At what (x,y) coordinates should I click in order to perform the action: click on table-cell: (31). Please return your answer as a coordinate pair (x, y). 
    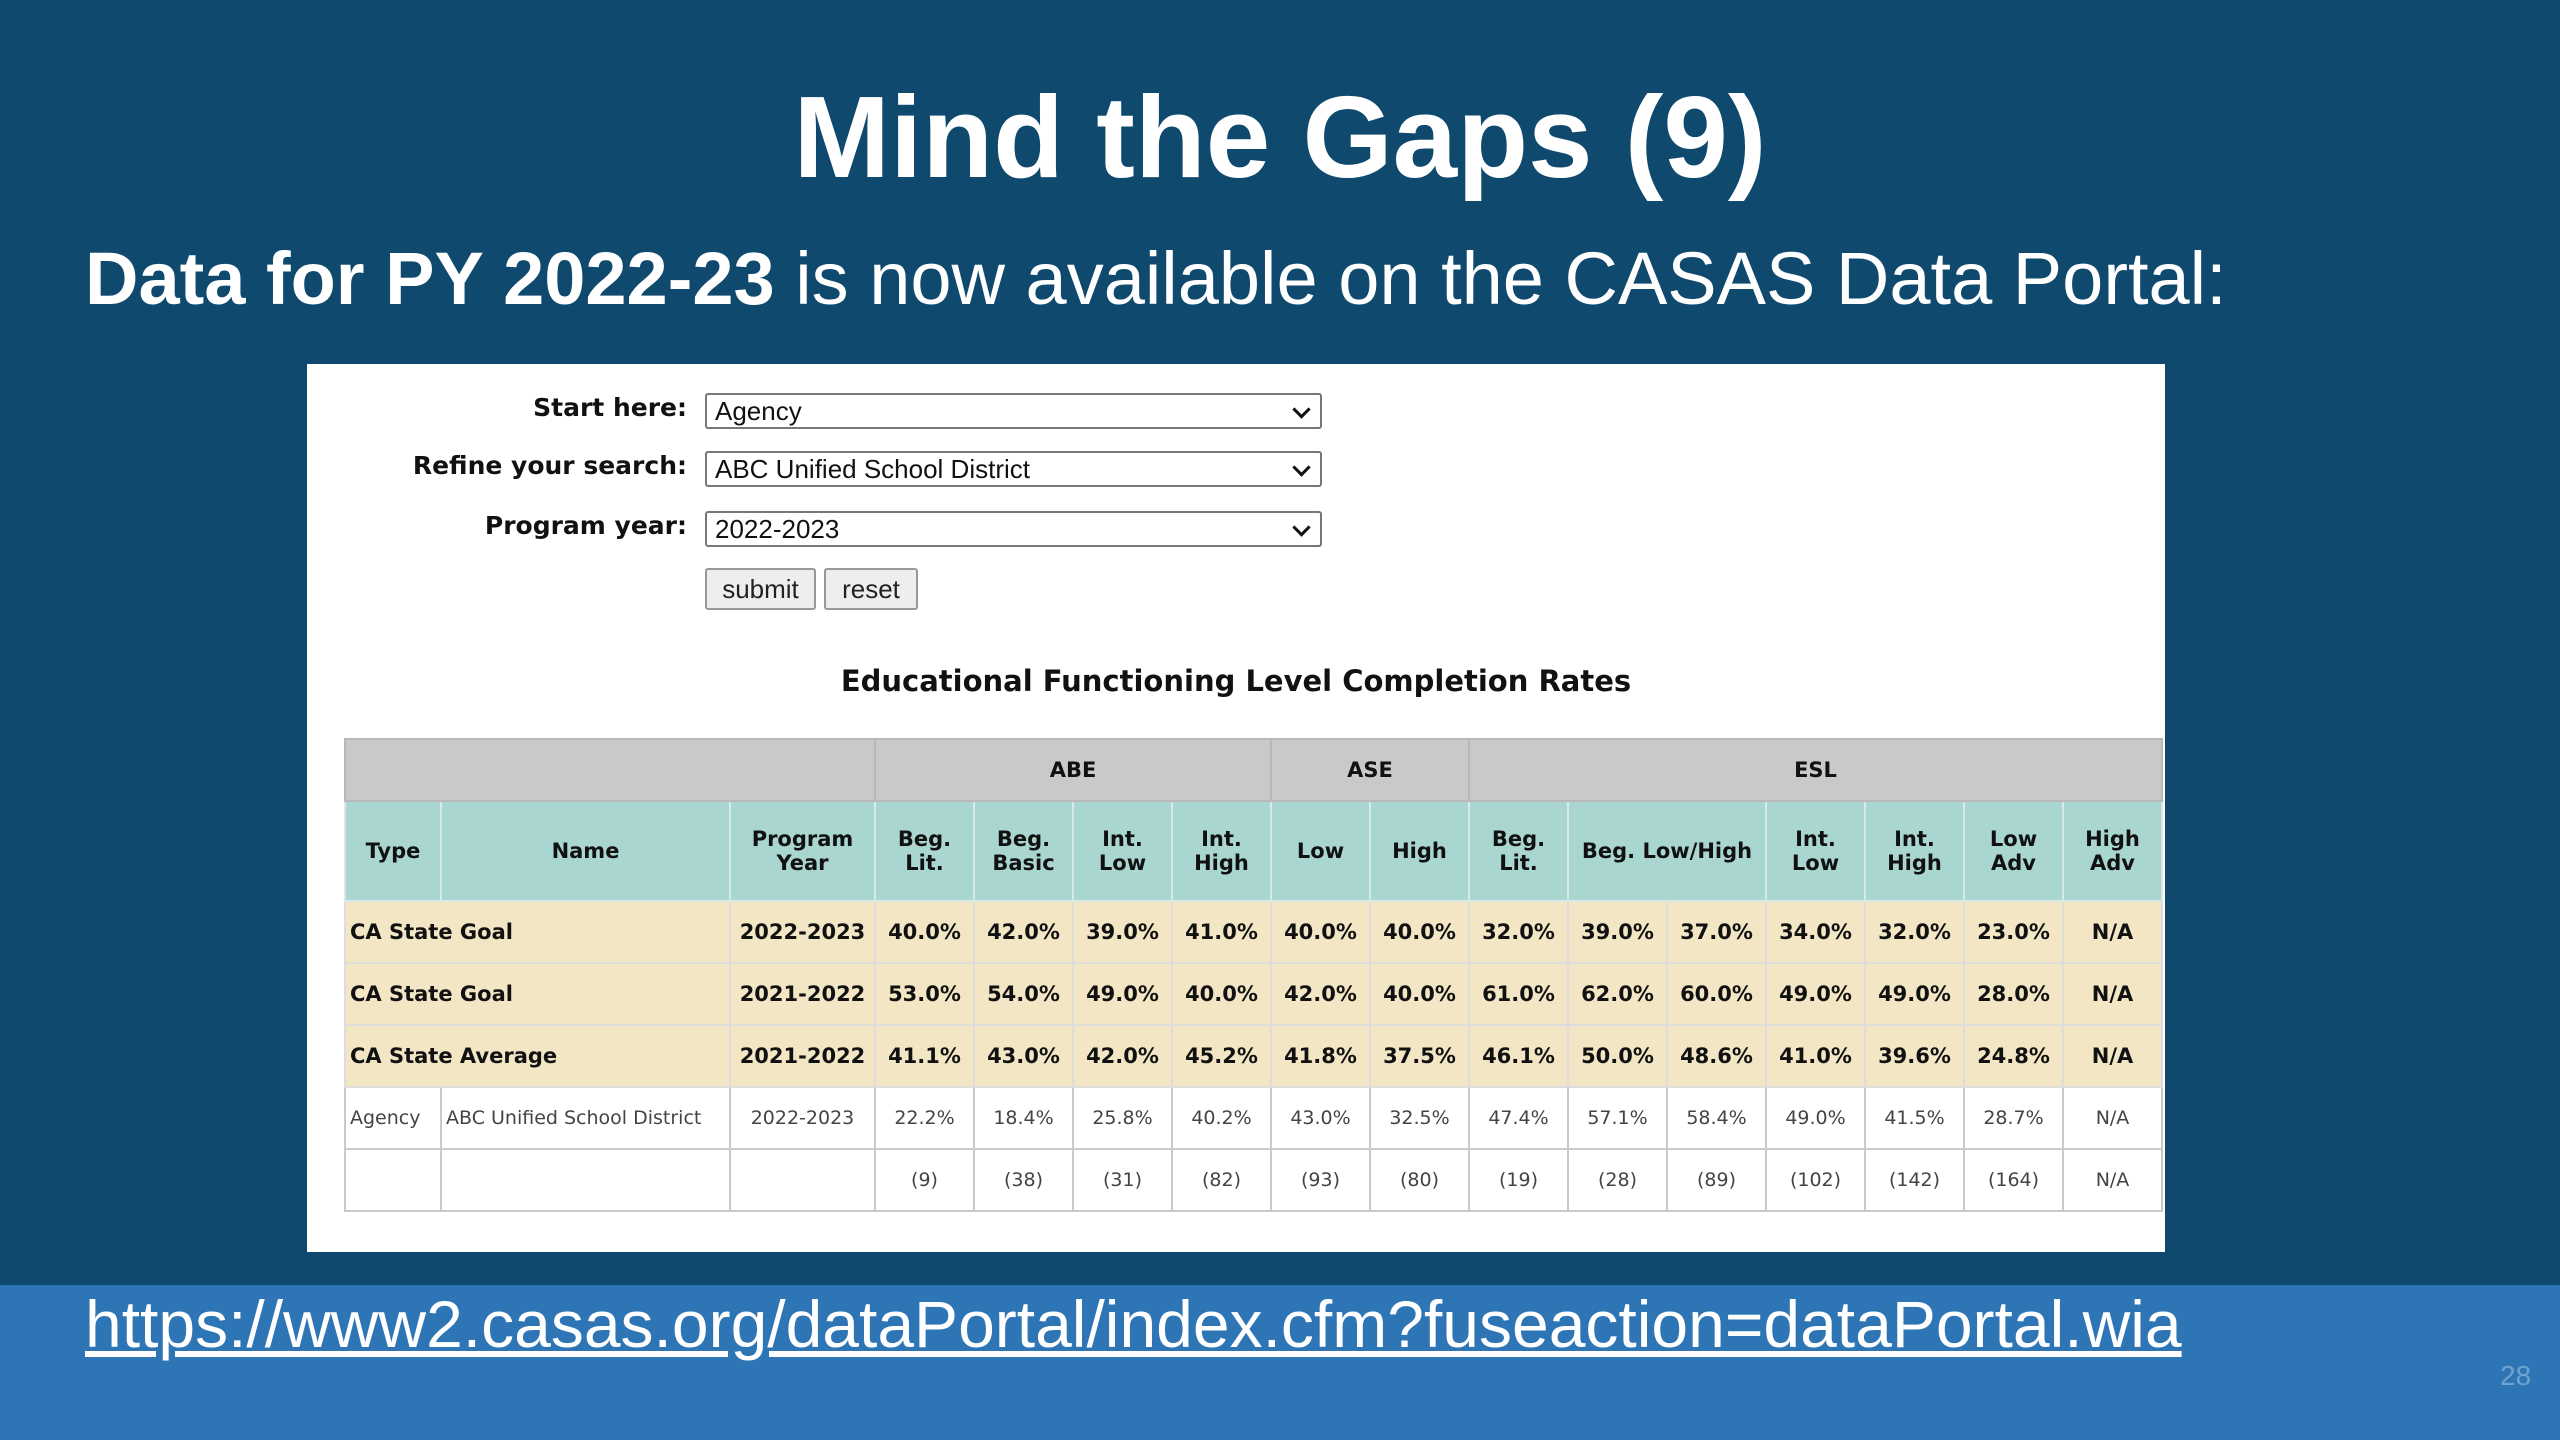
    Looking at the image, I should click on (1122, 1180).